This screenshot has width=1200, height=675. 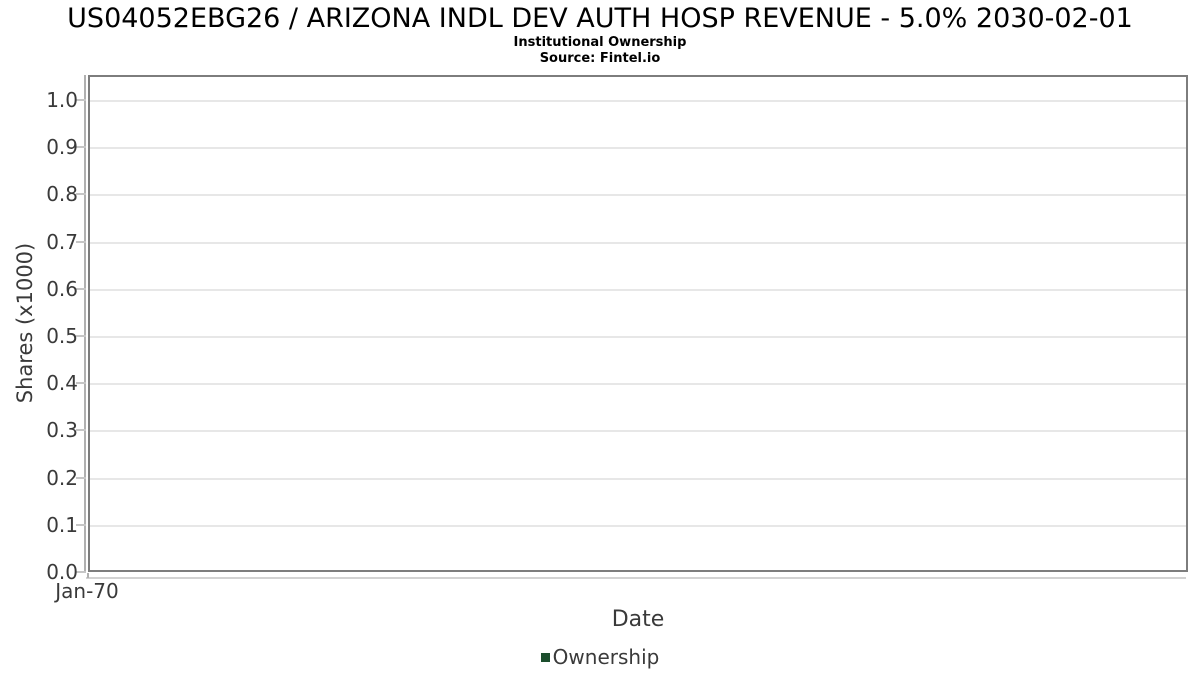 I want to click on x-axis-line, so click(x=636, y=578).